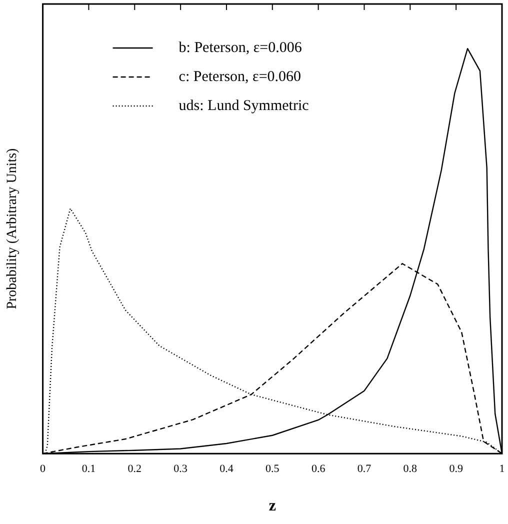 This screenshot has width=508, height=524. What do you see at coordinates (181, 469) in the screenshot?
I see `x-tick-label: 0.3` at bounding box center [181, 469].